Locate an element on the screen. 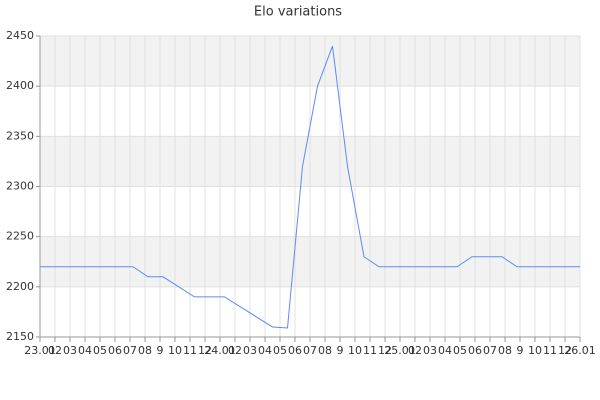 The width and height of the screenshot is (600, 400). y-tick-label: 2150 is located at coordinates (20, 336).